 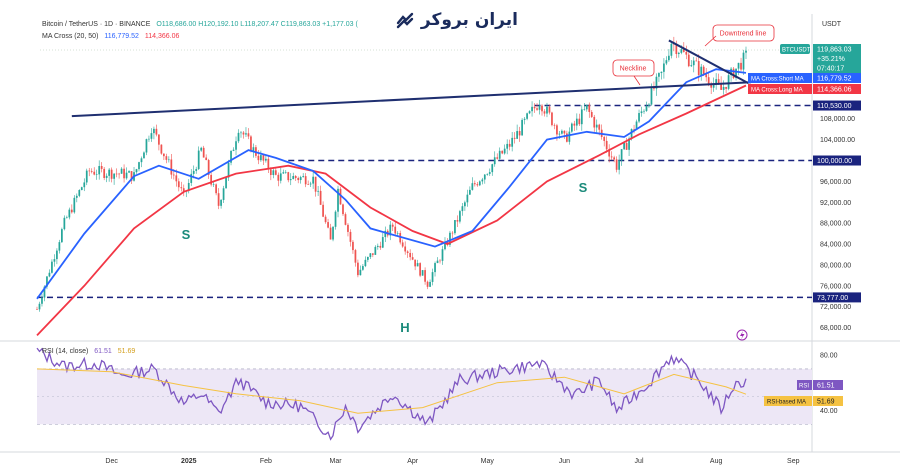 I want to click on ma-cross-label: MA Cross (20, 50), so click(x=70, y=36).